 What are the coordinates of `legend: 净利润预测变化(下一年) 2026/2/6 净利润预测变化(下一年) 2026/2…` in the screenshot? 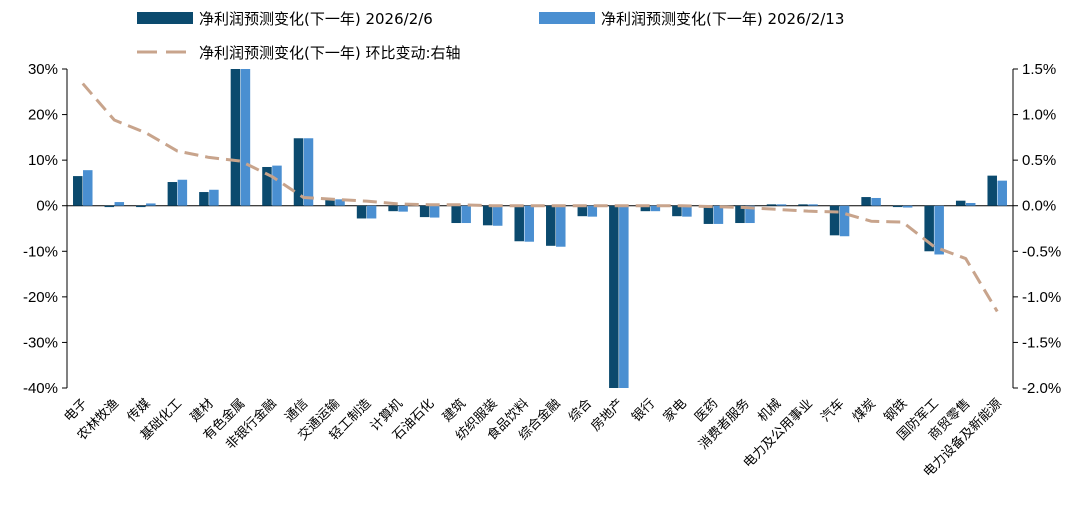 It's located at (490, 36).